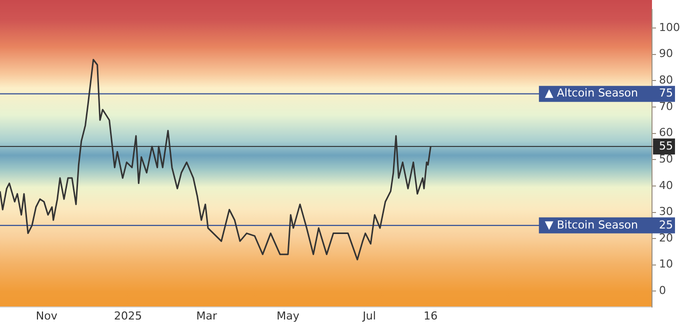 The image size is (680, 329). I want to click on ref-line-label: ▼ Bitcoin Season, so click(591, 225).